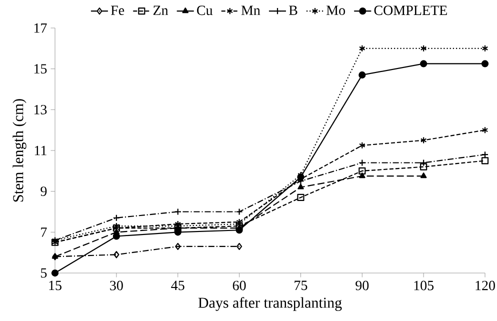 This screenshot has width=497, height=321. I want to click on legend-label: Zn, so click(160, 10).